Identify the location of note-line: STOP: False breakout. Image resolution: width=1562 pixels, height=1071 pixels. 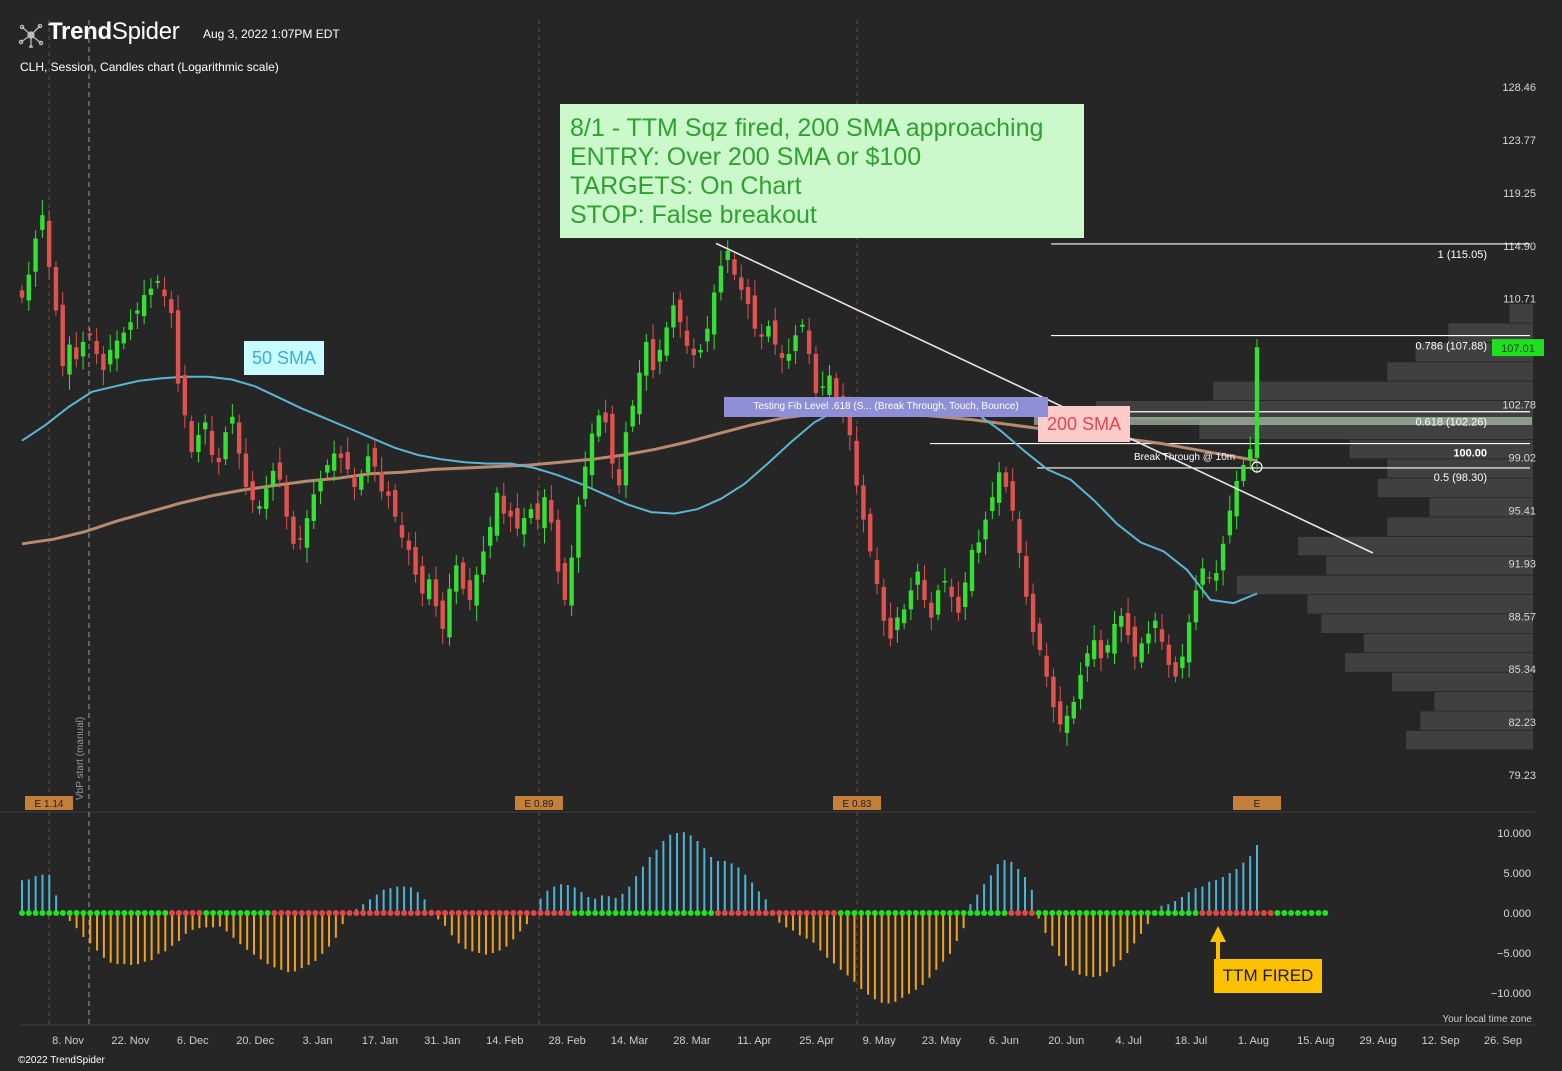
(693, 215).